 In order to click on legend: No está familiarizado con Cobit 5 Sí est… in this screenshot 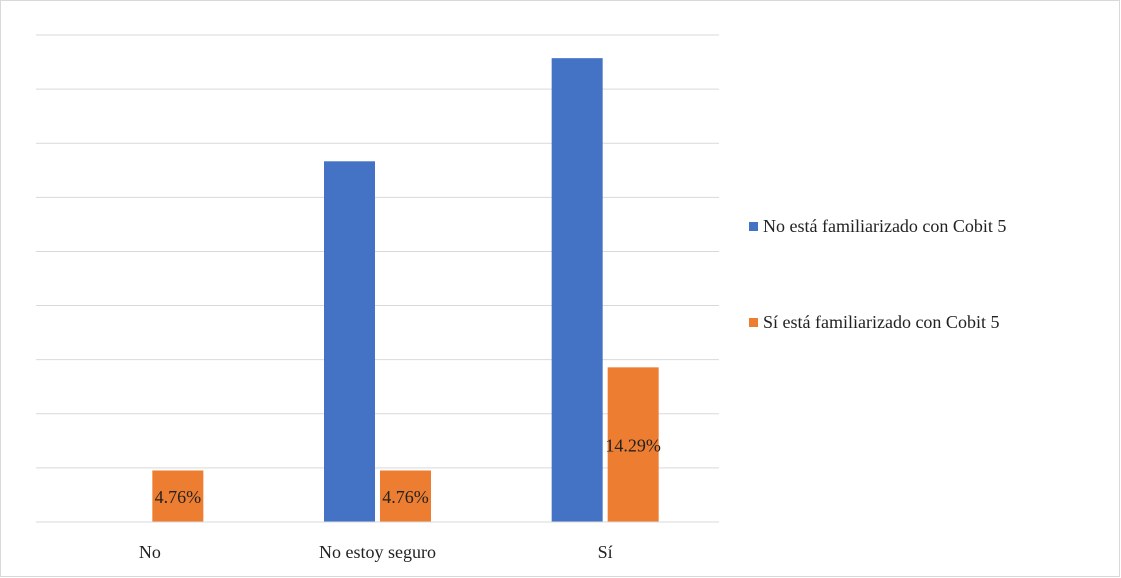, I will do `click(929, 307)`.